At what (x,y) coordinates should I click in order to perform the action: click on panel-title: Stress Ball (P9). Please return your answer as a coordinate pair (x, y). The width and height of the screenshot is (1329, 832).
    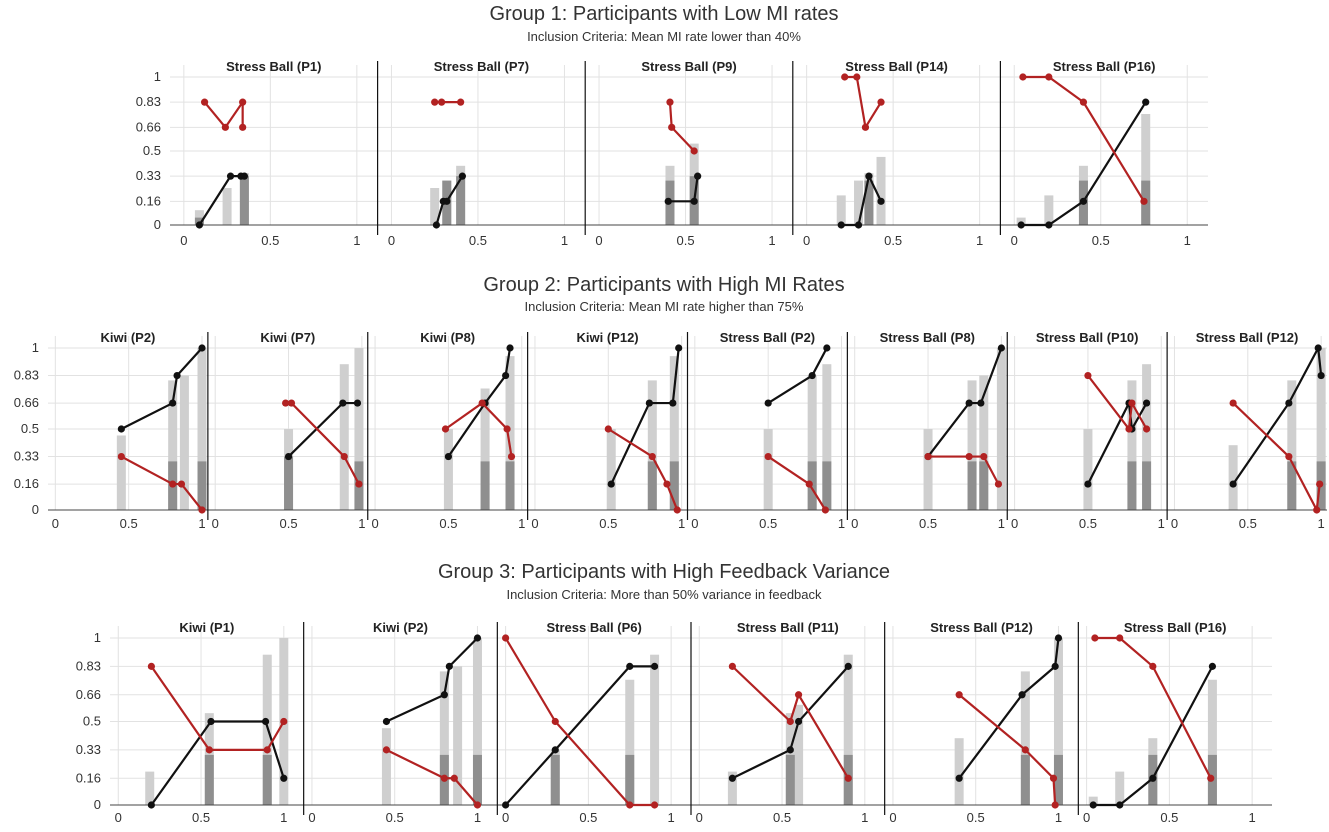
    Looking at the image, I should click on (688, 66).